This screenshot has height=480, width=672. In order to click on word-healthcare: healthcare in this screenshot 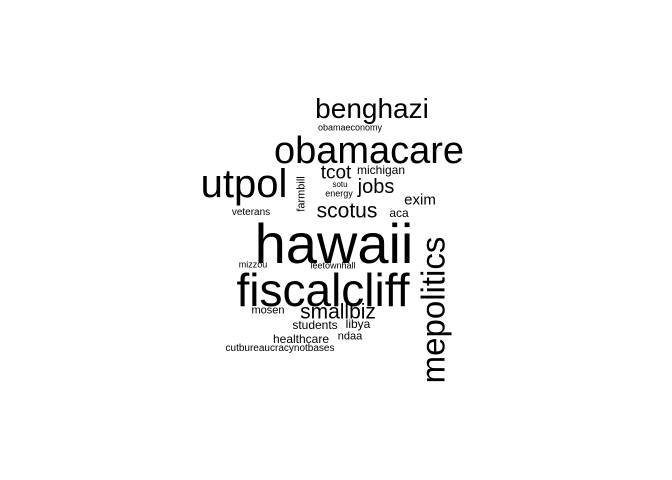, I will do `click(301, 339)`.